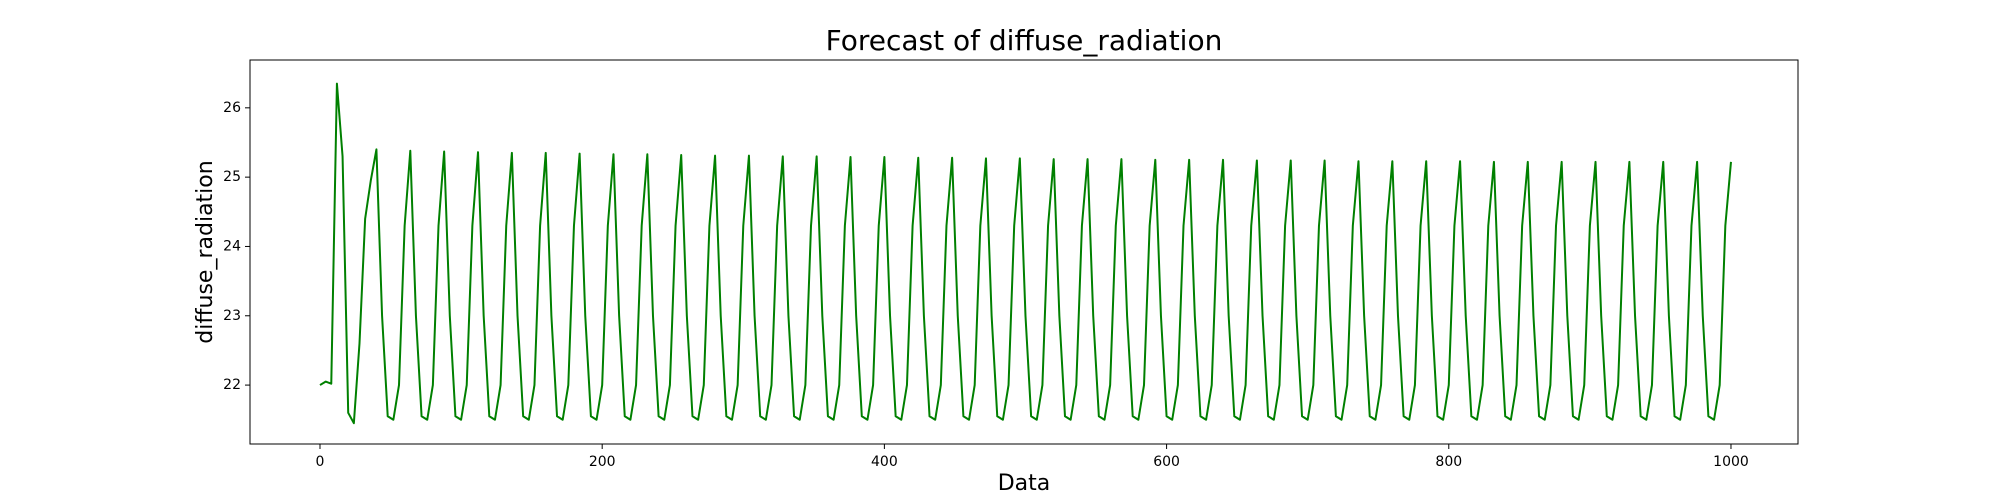 This screenshot has width=2000, height=500. Describe the element at coordinates (1024, 40) in the screenshot. I see `chart-title: Forecast of diffuse_radiation` at that location.